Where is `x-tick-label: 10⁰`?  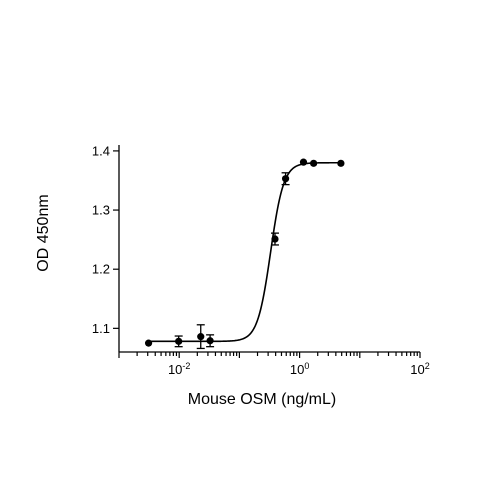
x-tick-label: 10⁰ is located at coordinates (299, 369).